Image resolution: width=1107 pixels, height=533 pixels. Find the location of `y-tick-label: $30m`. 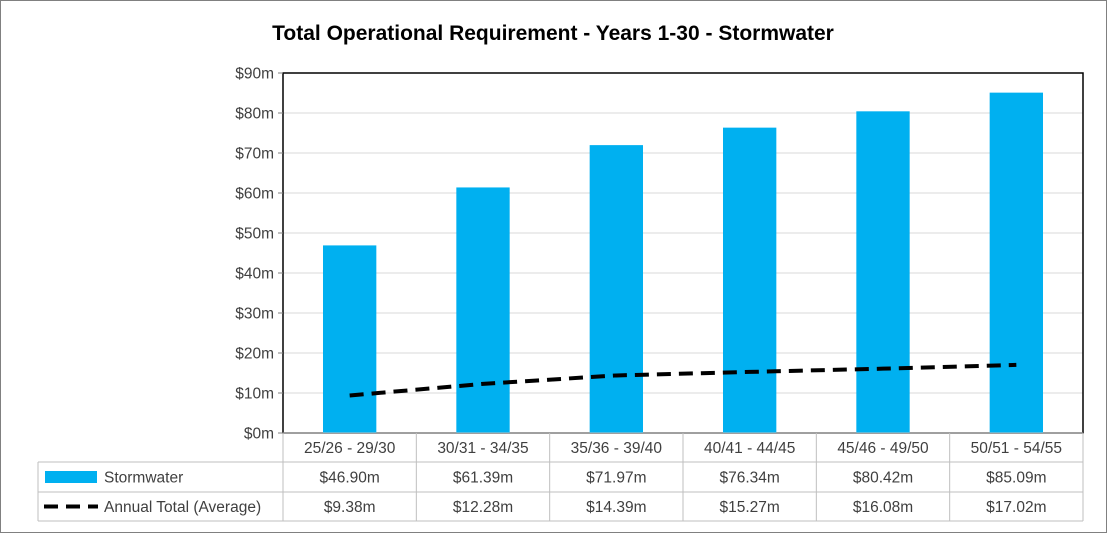

y-tick-label: $30m is located at coordinates (254, 314).